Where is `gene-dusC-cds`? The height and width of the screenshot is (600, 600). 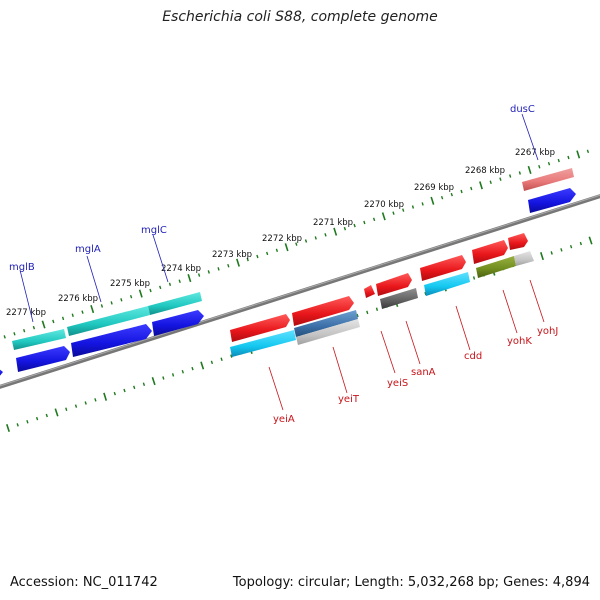
gene-dusC-cds is located at coordinates (552, 200).